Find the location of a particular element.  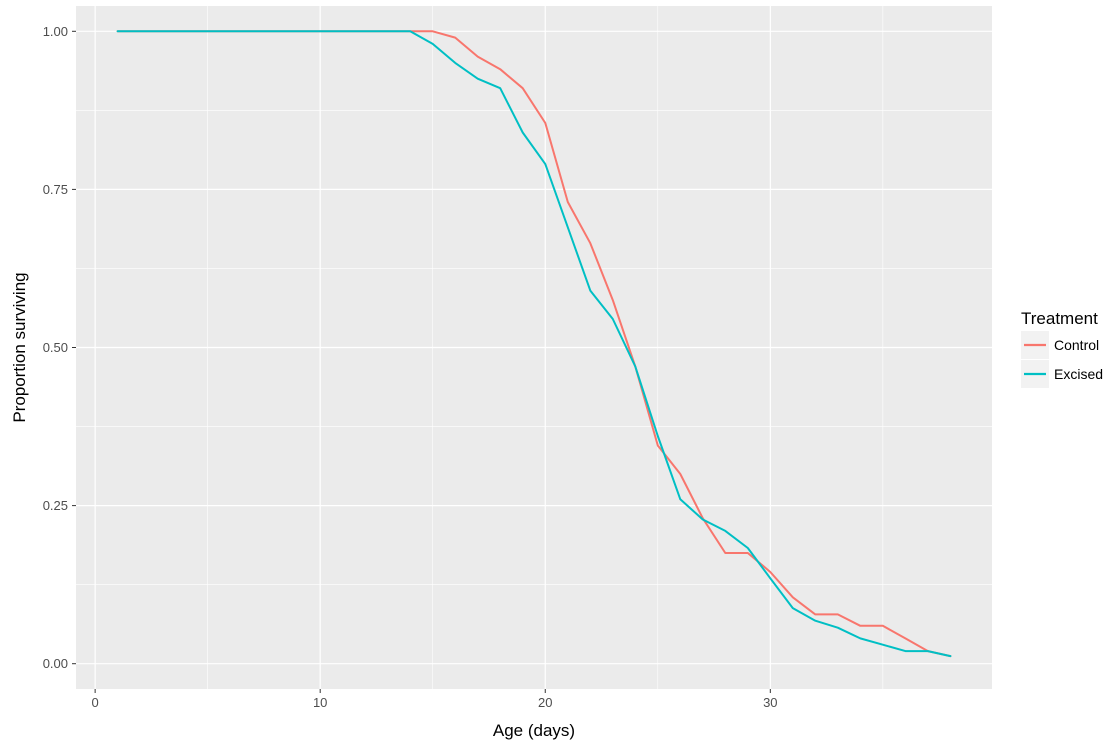

y-tick-label: 0.50 is located at coordinates (55, 347).